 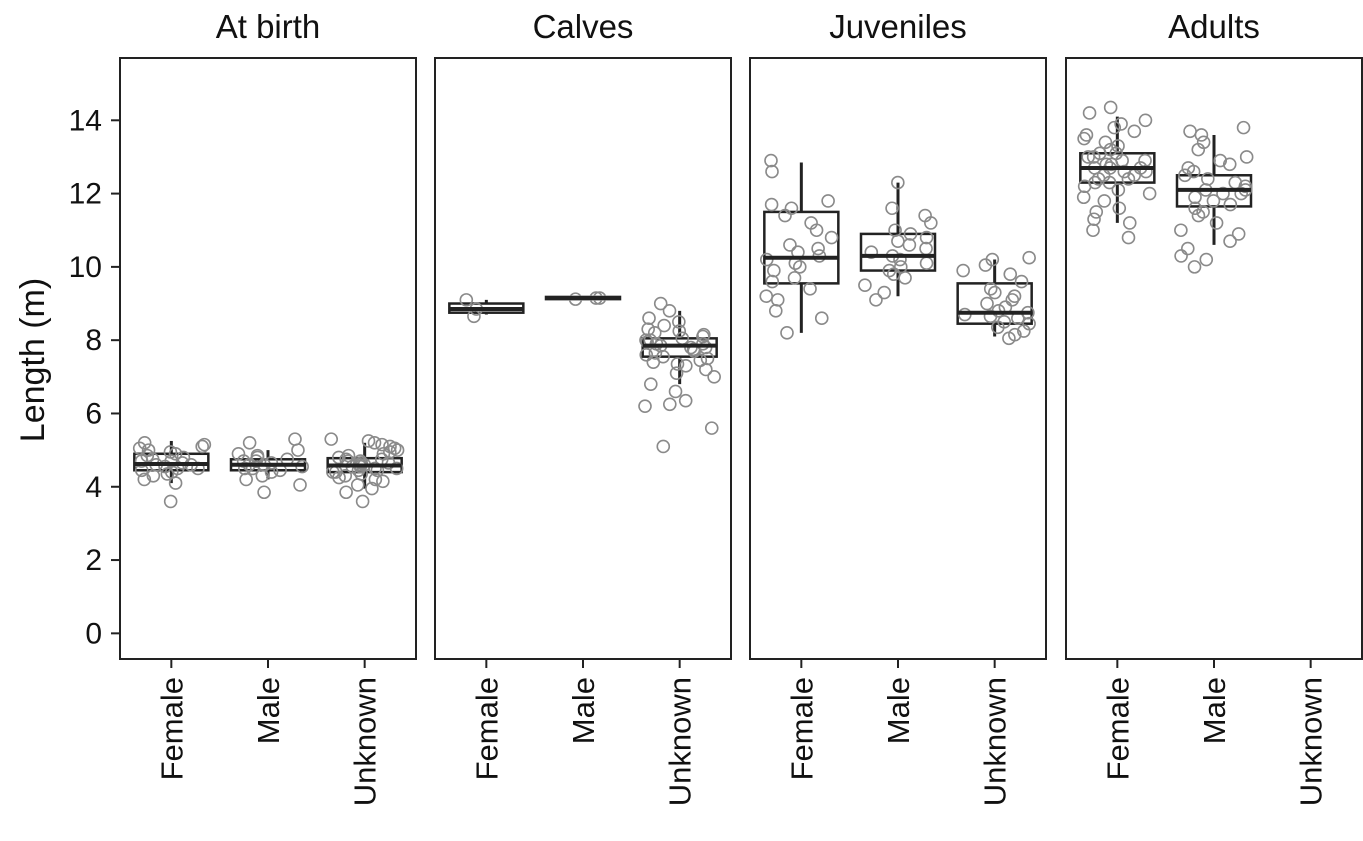 I want to click on panel-title: At birth, so click(x=268, y=26).